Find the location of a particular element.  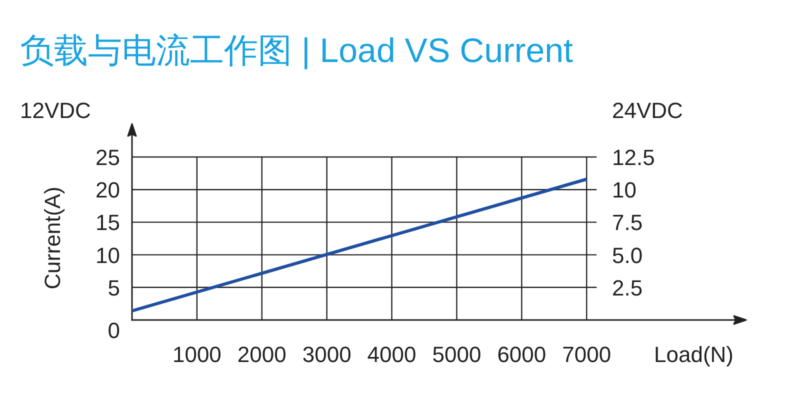

y2-tick-label: 12.5 is located at coordinates (633, 157).